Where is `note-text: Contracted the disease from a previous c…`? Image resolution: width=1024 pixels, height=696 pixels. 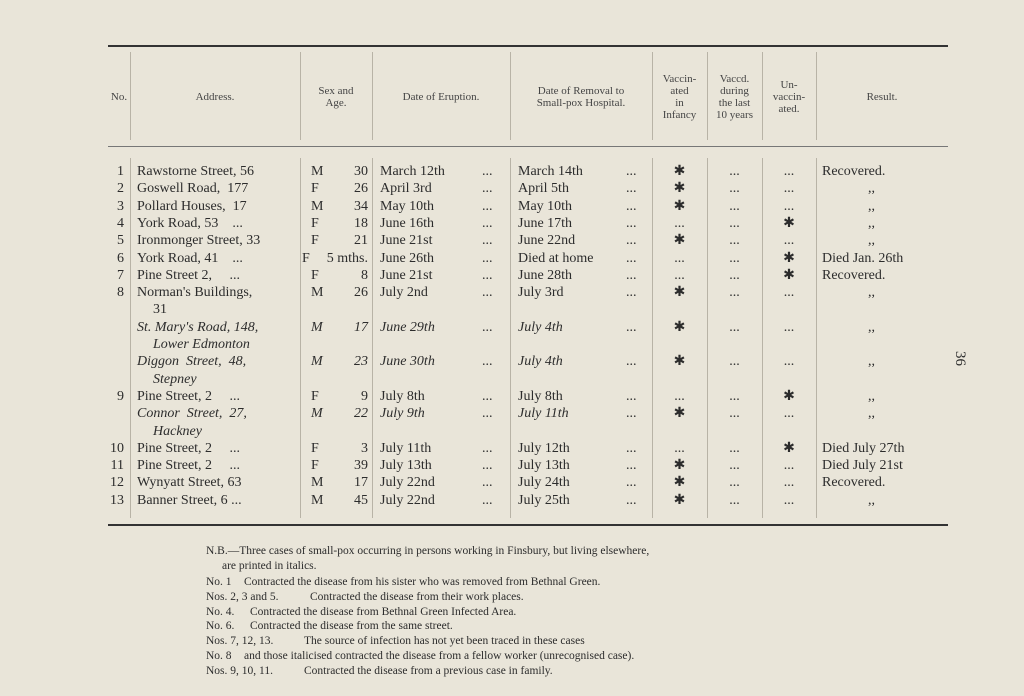 note-text: Contracted the disease from a previous c… is located at coordinates (428, 670).